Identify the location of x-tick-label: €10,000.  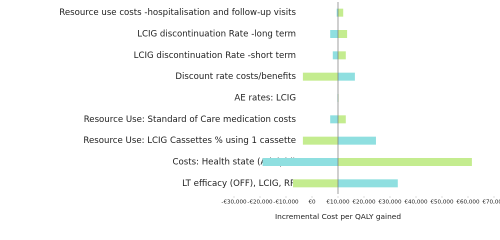
(338, 203).